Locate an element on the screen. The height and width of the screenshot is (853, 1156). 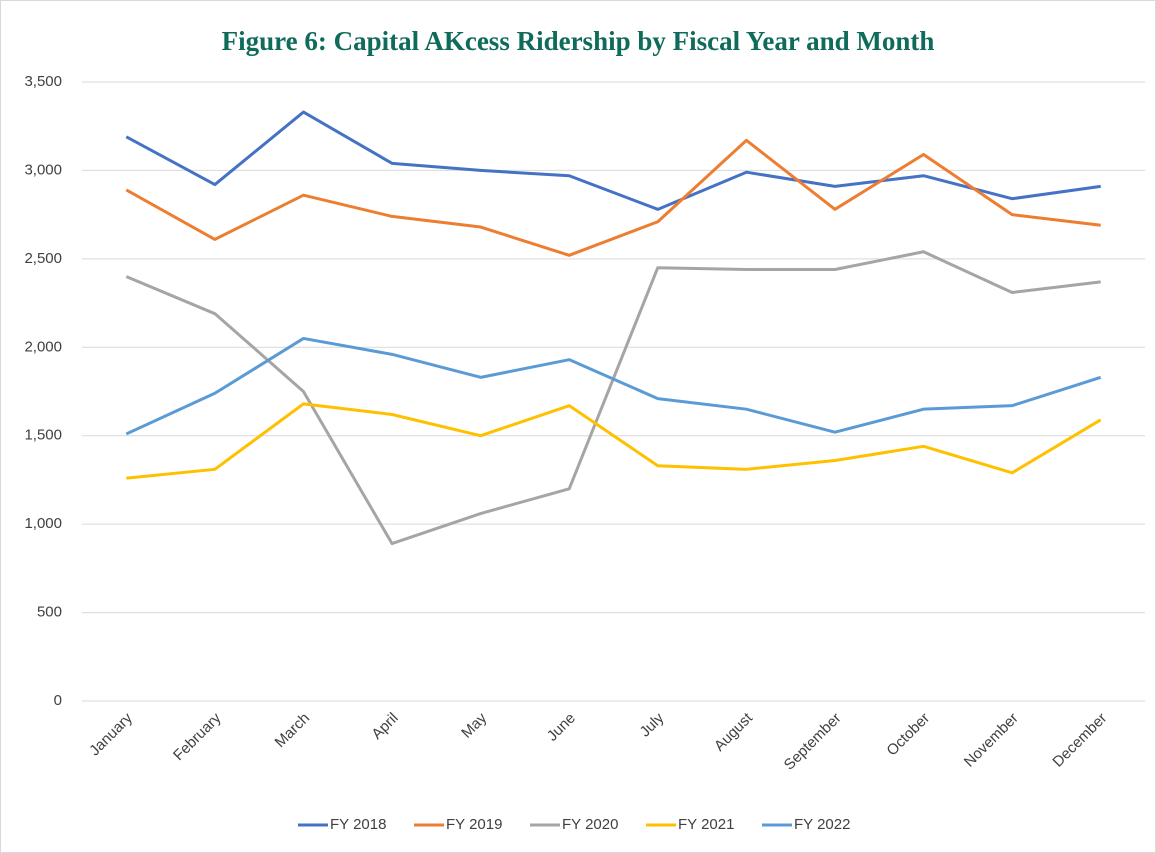
y-tick-label: 3,500 is located at coordinates (43, 81).